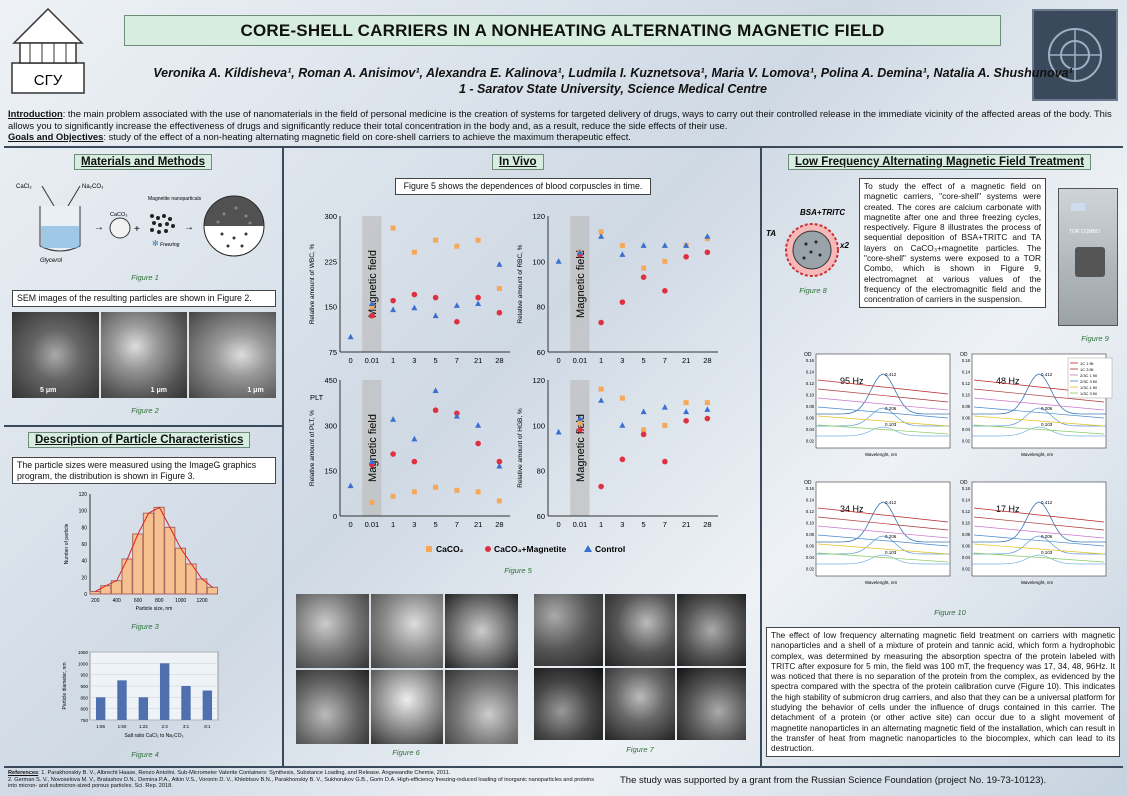 The height and width of the screenshot is (796, 1127). What do you see at coordinates (143, 726) in the screenshot?
I see `x-tick-label: 1:22` at bounding box center [143, 726].